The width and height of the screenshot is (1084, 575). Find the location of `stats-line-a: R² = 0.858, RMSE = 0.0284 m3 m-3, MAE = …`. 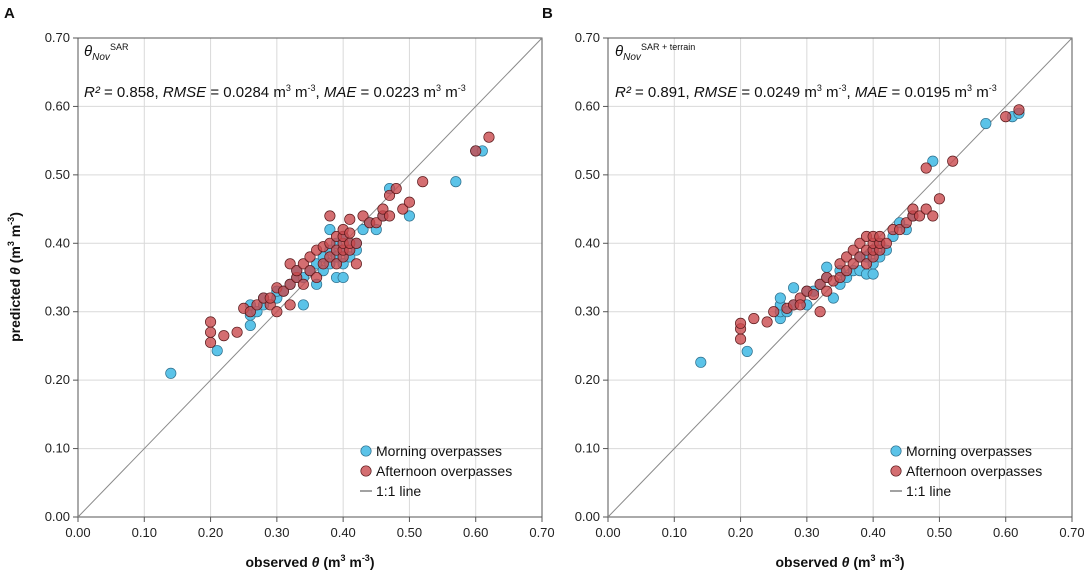

stats-line-a: R² = 0.858, RMSE = 0.0284 m3 m-3, MAE = … is located at coordinates (275, 92).